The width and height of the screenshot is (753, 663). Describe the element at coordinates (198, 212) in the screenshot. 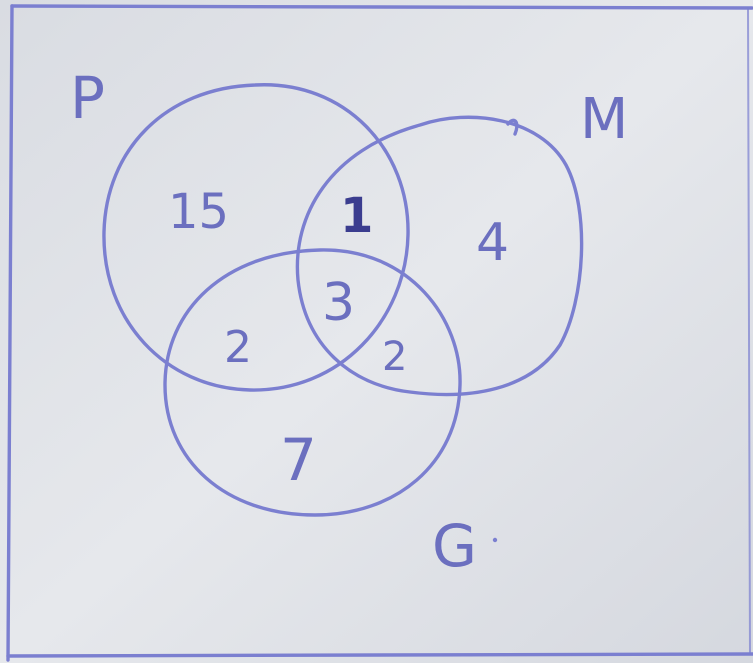

I see `region-p-only: 15` at that location.